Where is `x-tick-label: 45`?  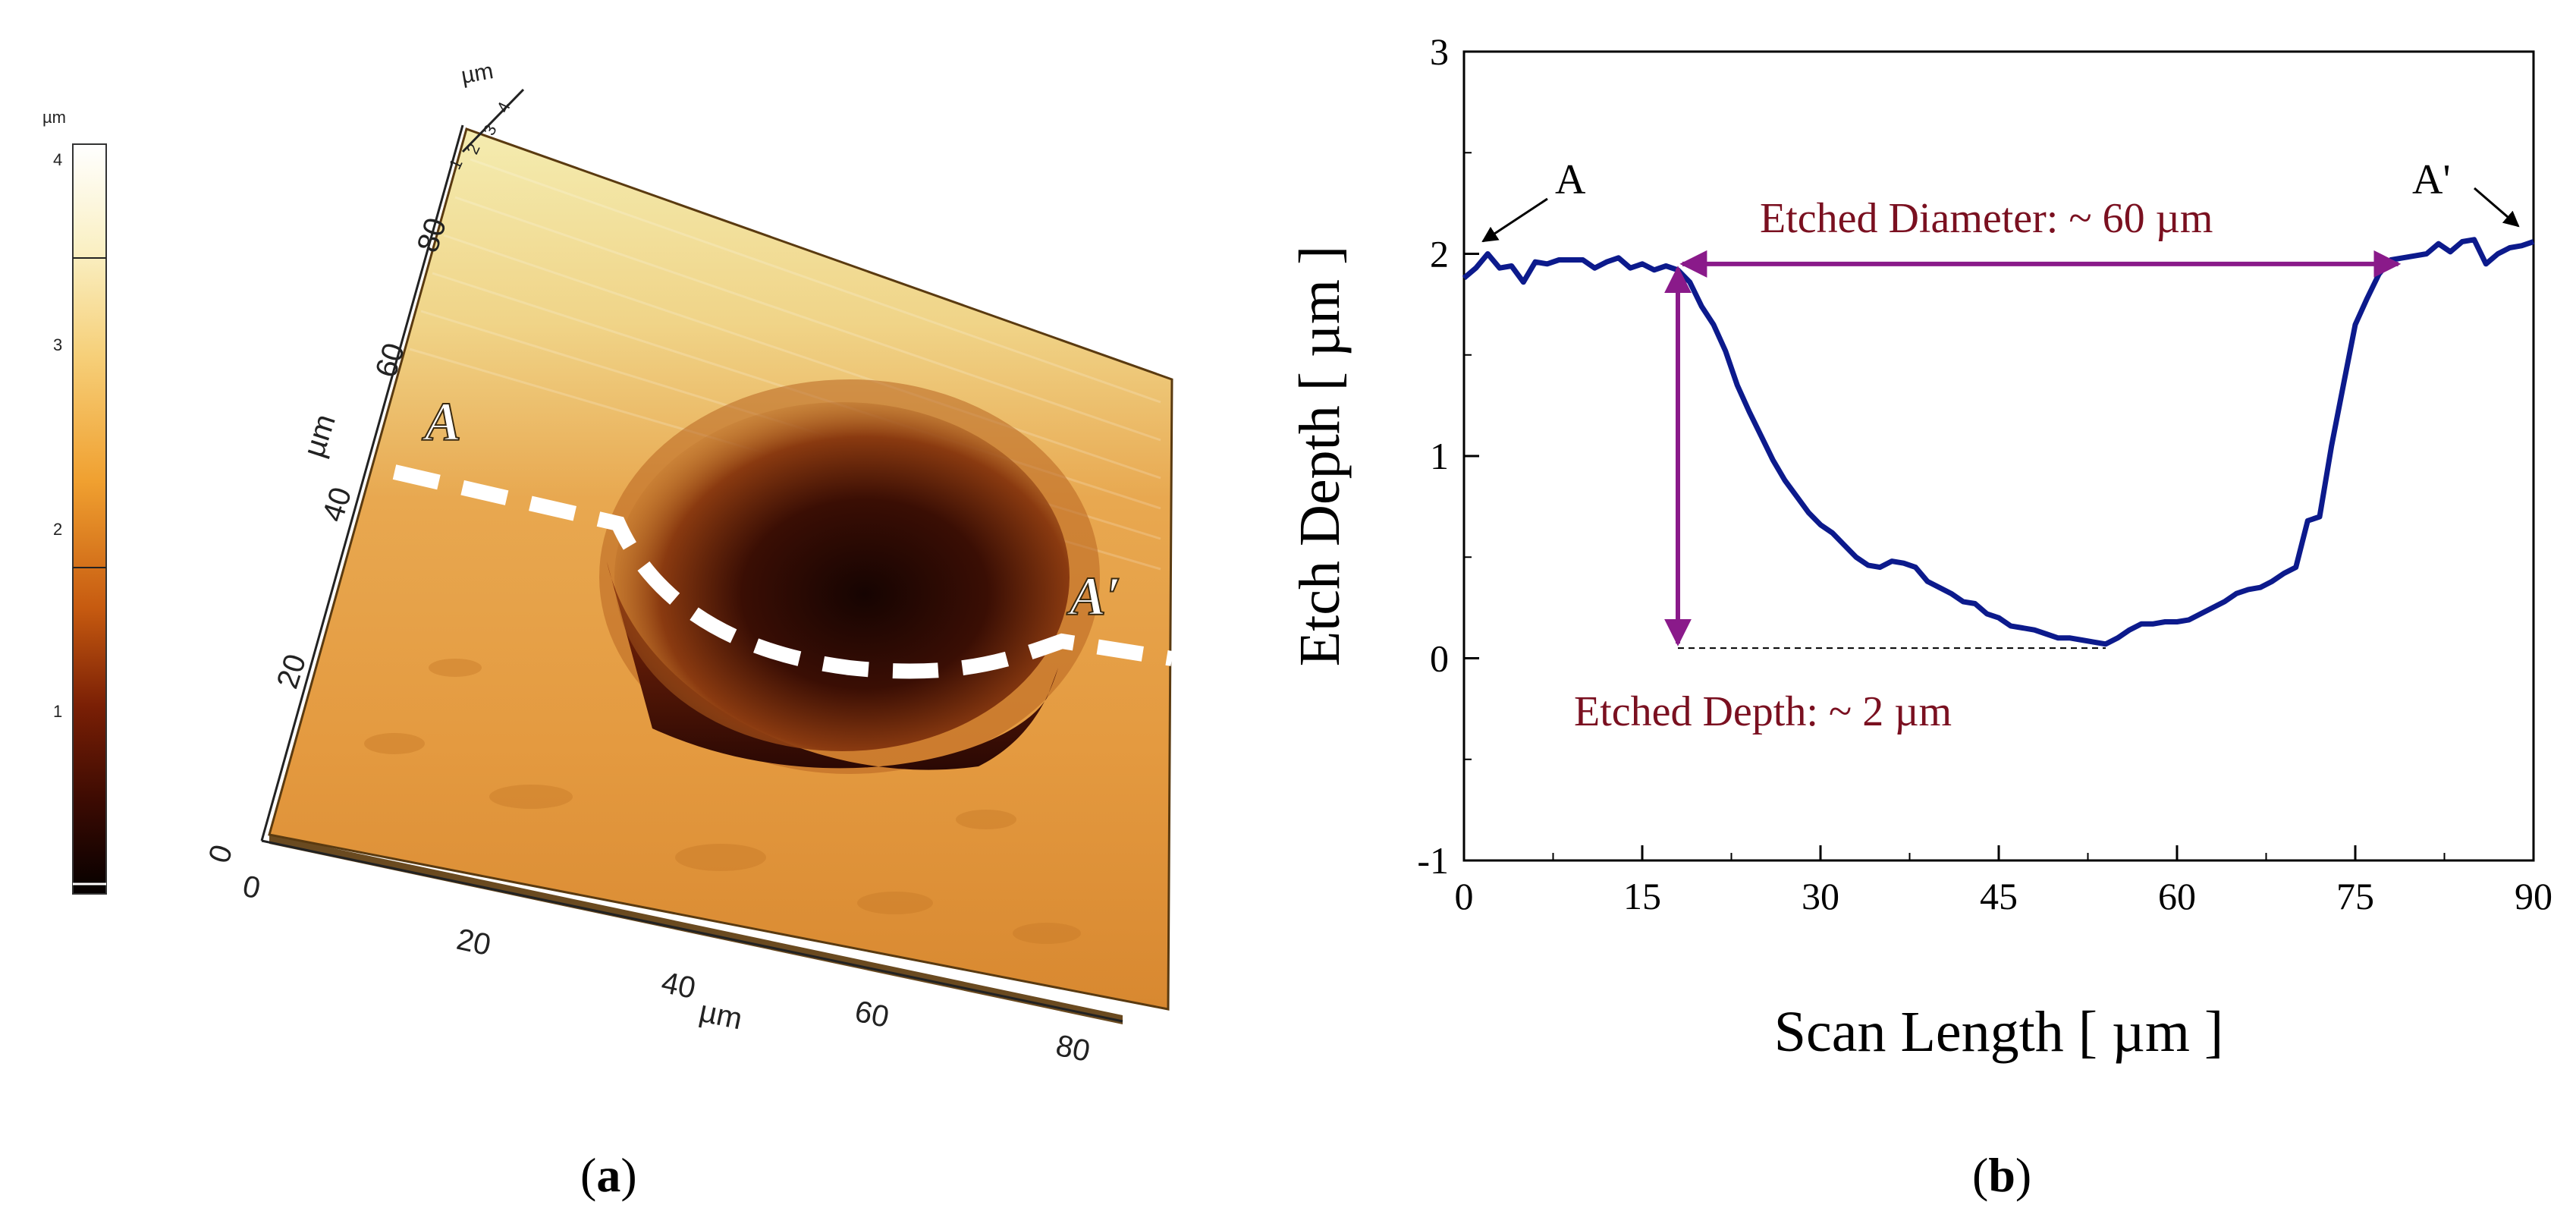 x-tick-label: 45 is located at coordinates (1999, 896).